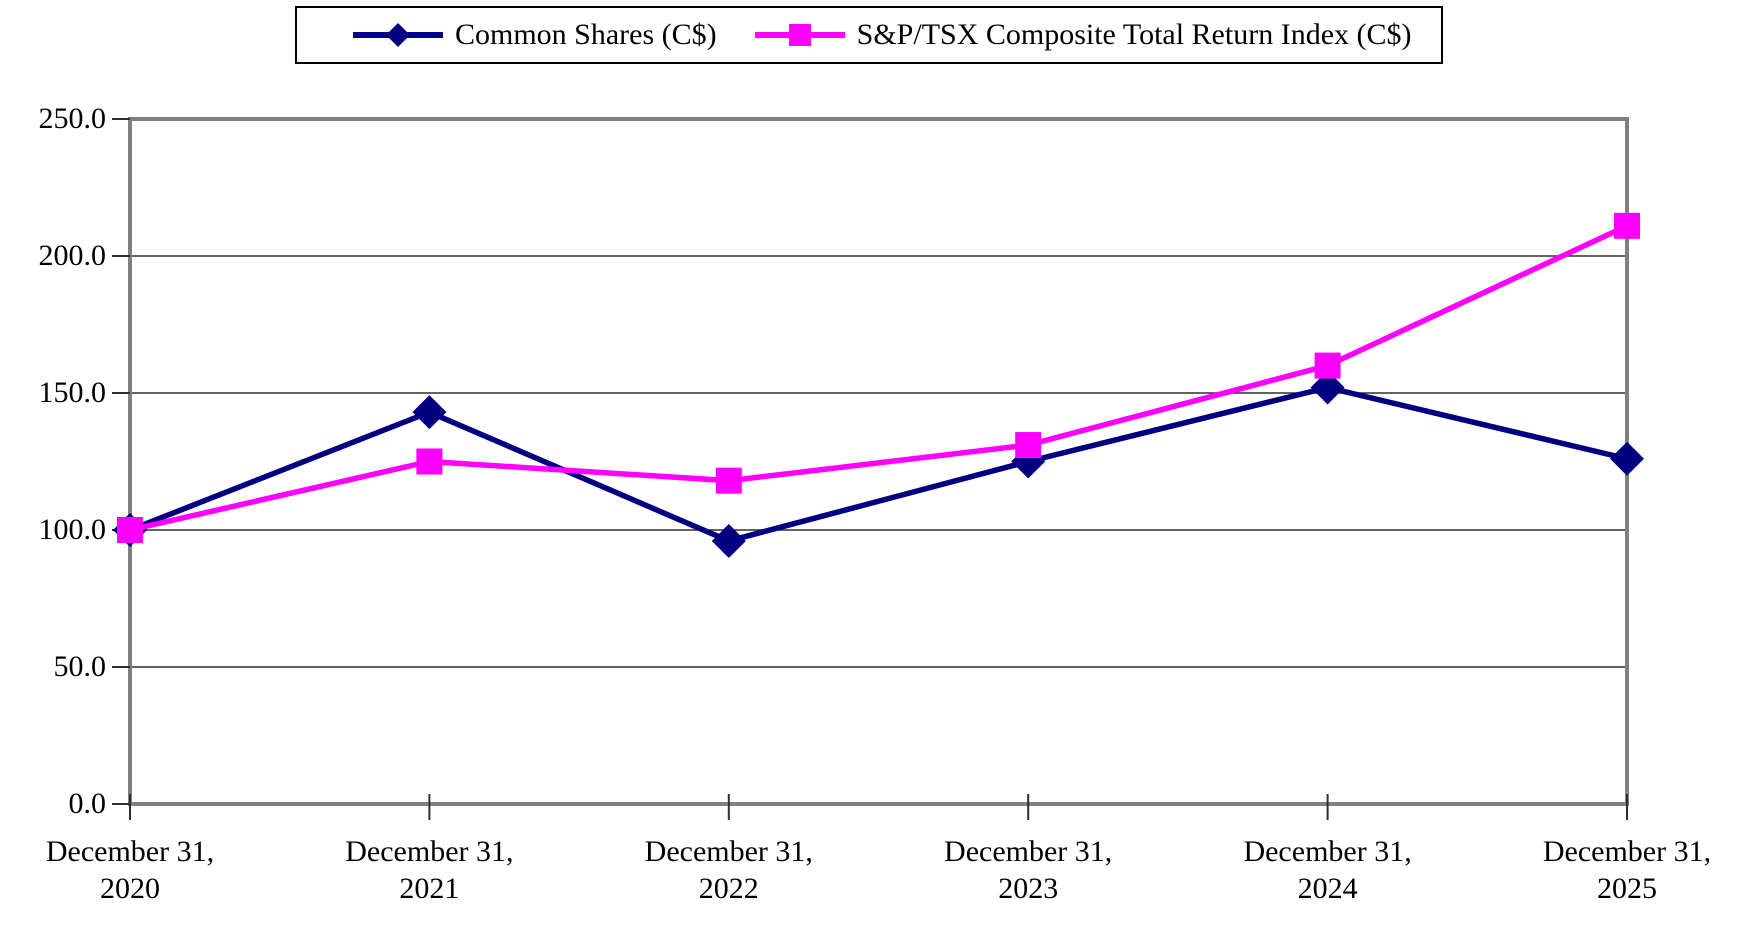 The height and width of the screenshot is (943, 1756). Describe the element at coordinates (1028, 870) in the screenshot. I see `x-tick-label-2023: December 31, 2023` at that location.